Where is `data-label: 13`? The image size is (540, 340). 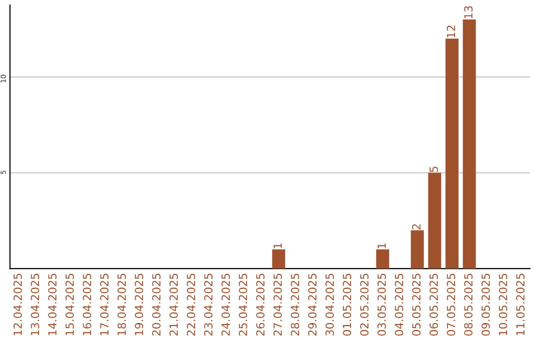
data-label: 13 is located at coordinates (468, 12).